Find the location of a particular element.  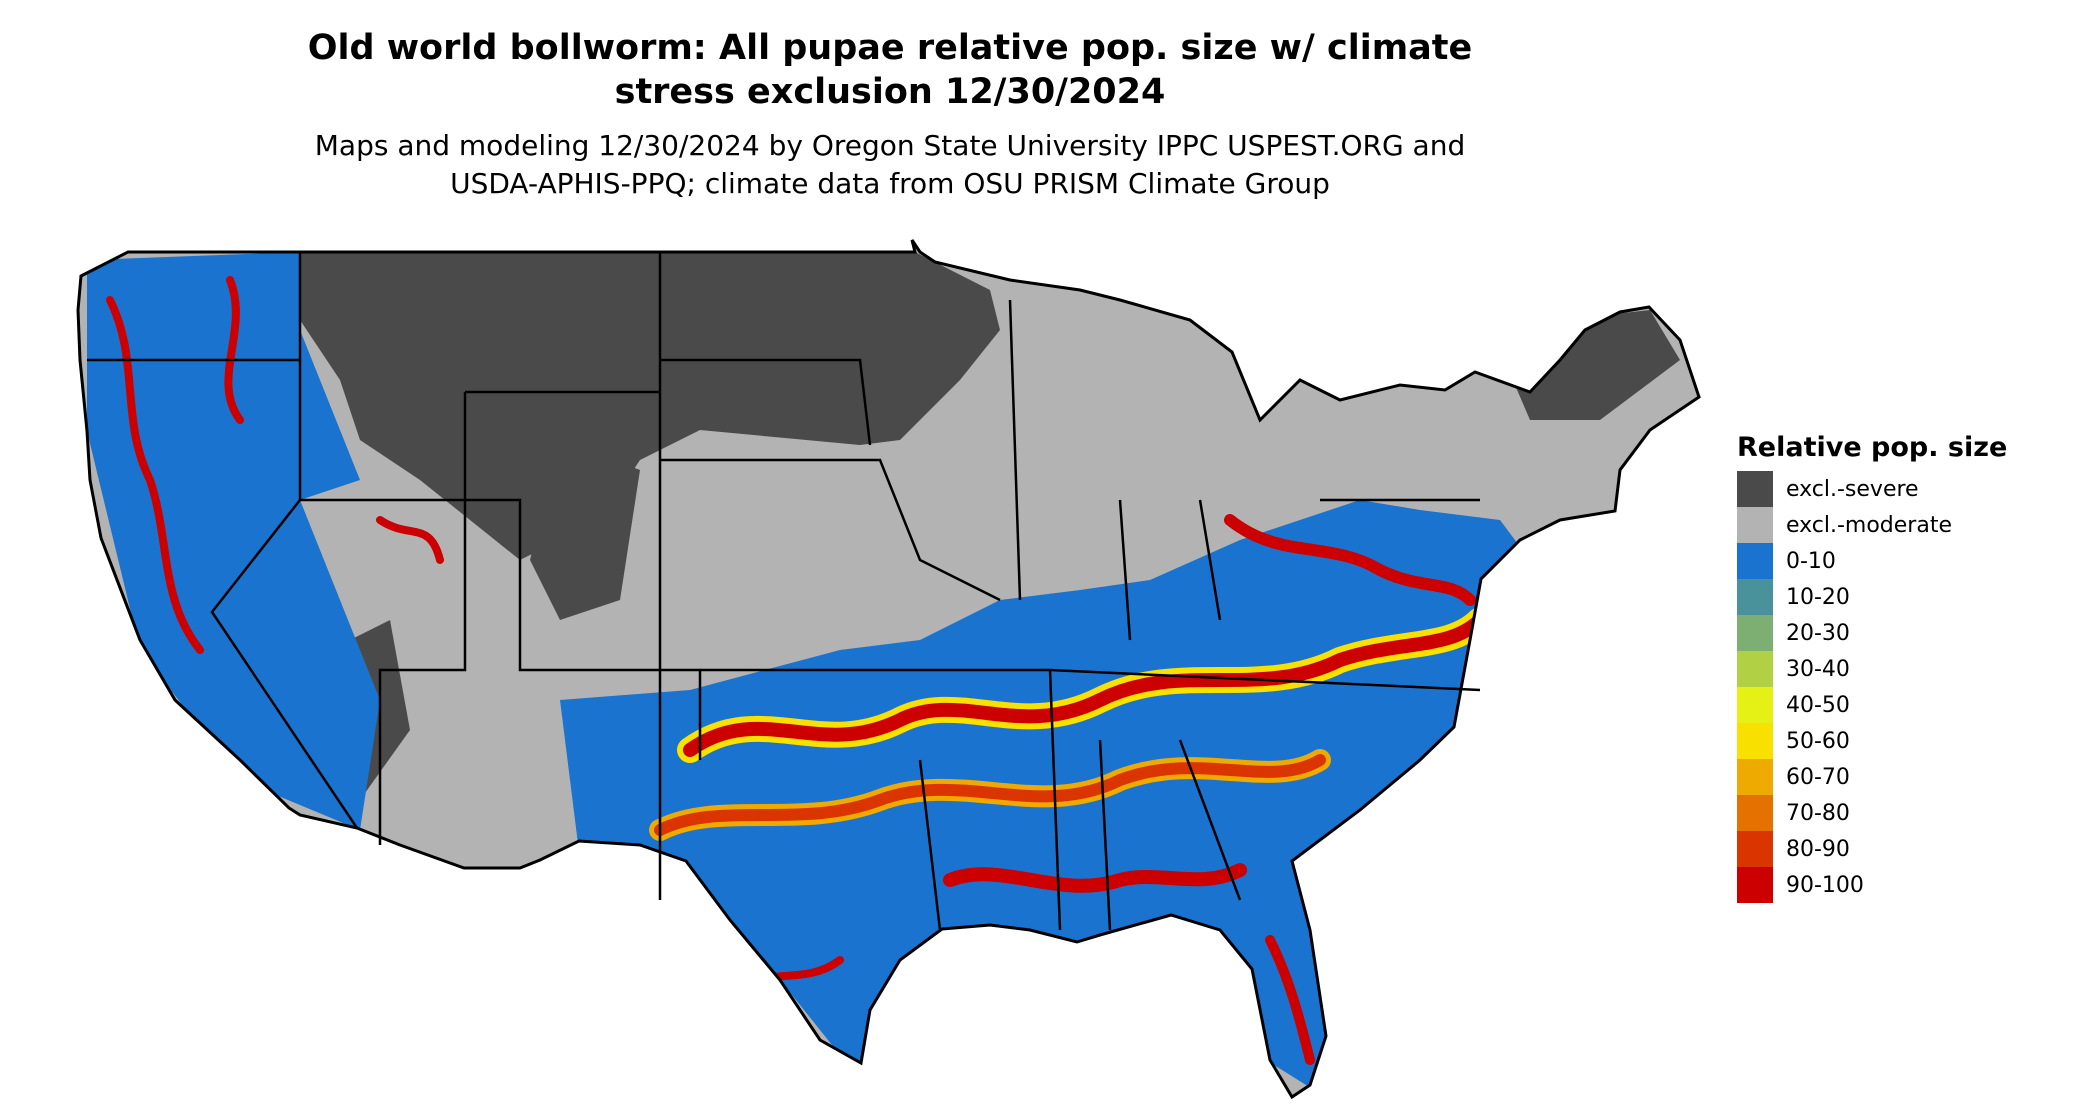

legend-item: 80-90 is located at coordinates (1872, 849).